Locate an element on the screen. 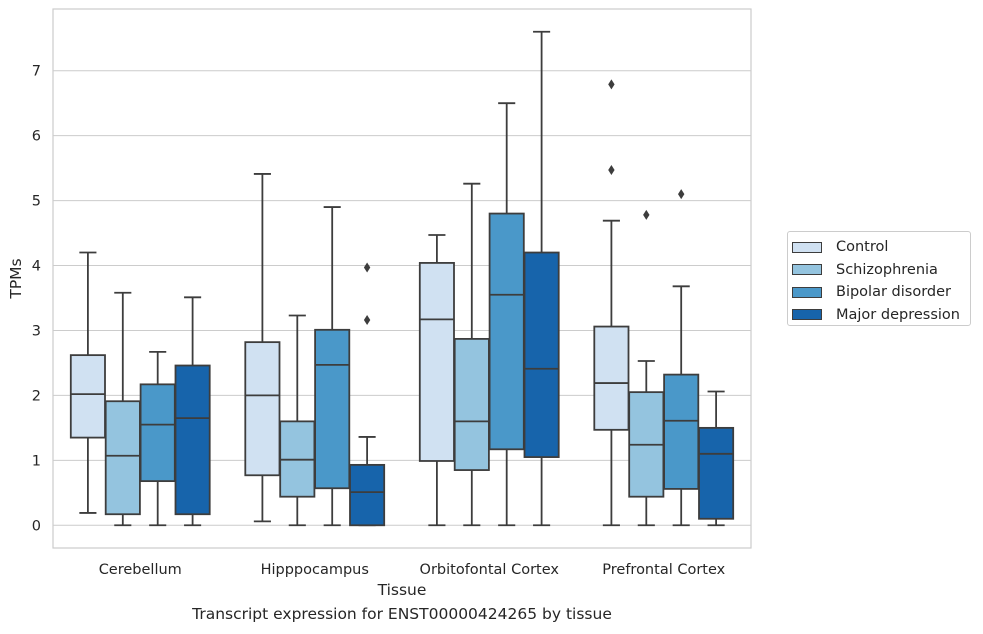  y-tick-label: 4 is located at coordinates (36, 267).